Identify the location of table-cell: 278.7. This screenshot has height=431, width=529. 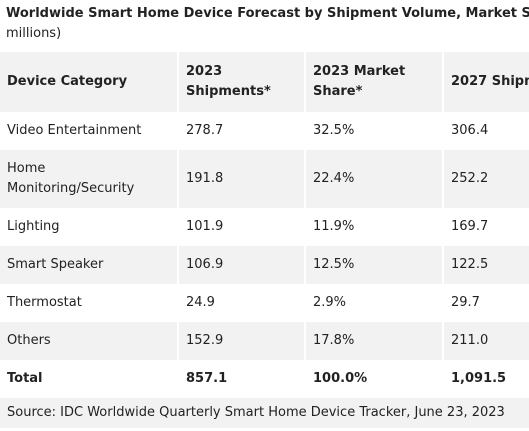
(241, 131).